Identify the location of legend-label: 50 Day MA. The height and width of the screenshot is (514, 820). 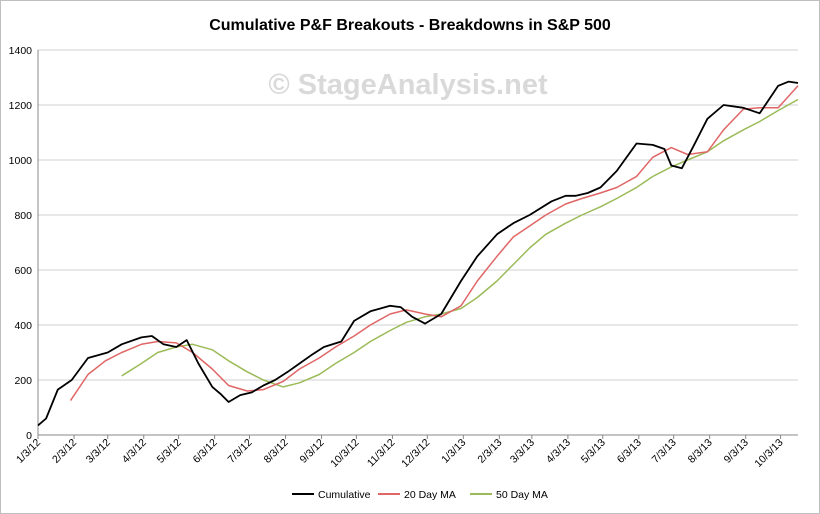
(522, 495).